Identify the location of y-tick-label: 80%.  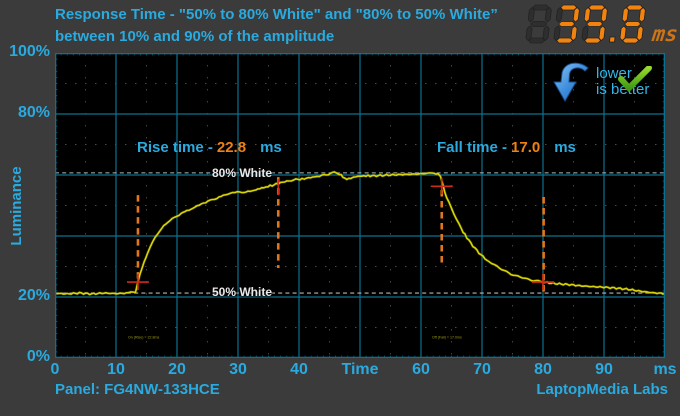
(33, 112).